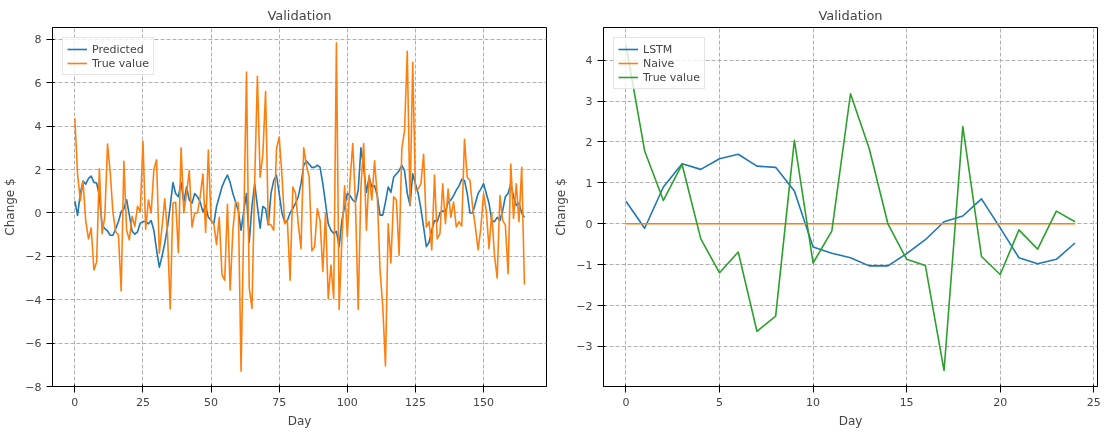 Image resolution: width=1111 pixels, height=434 pixels. What do you see at coordinates (658, 49) in the screenshot?
I see `legend-label: LSTM` at bounding box center [658, 49].